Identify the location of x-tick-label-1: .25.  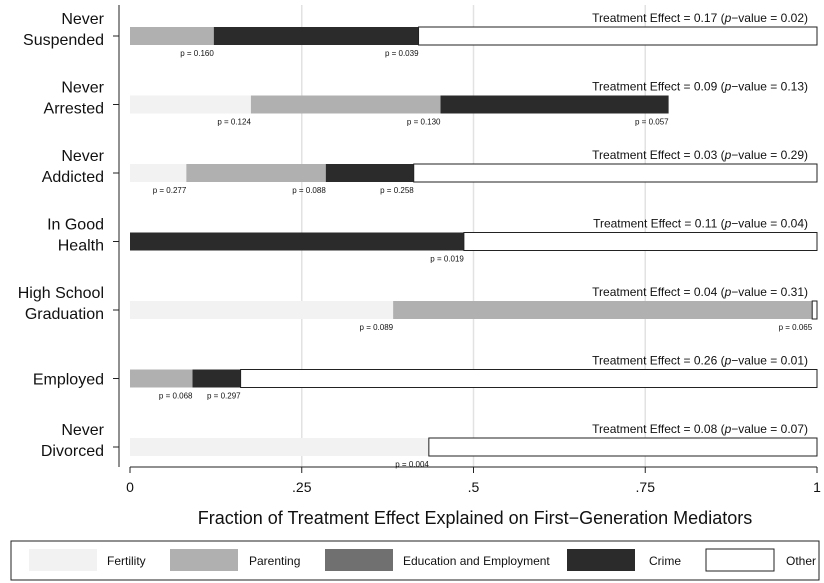
(302, 487).